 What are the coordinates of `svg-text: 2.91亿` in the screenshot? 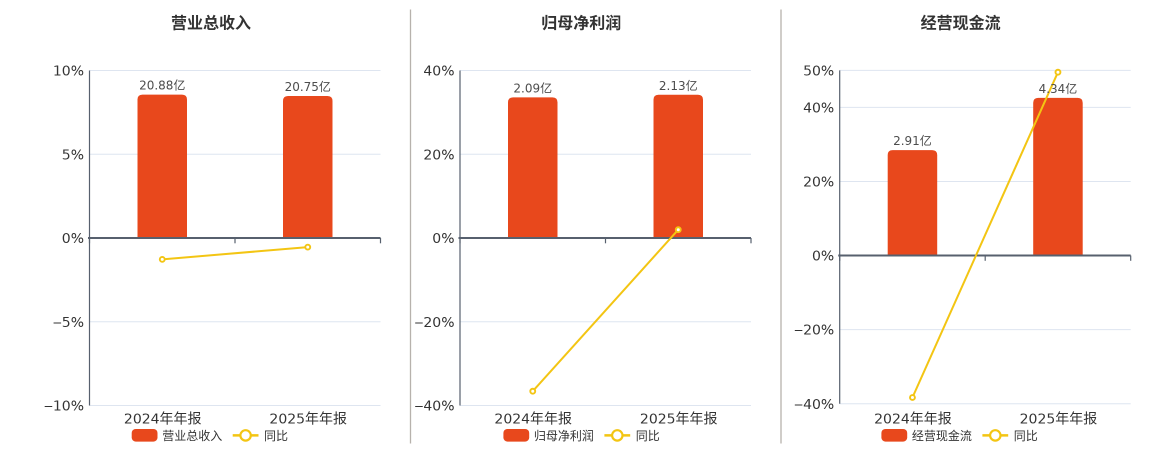 It's located at (912, 140).